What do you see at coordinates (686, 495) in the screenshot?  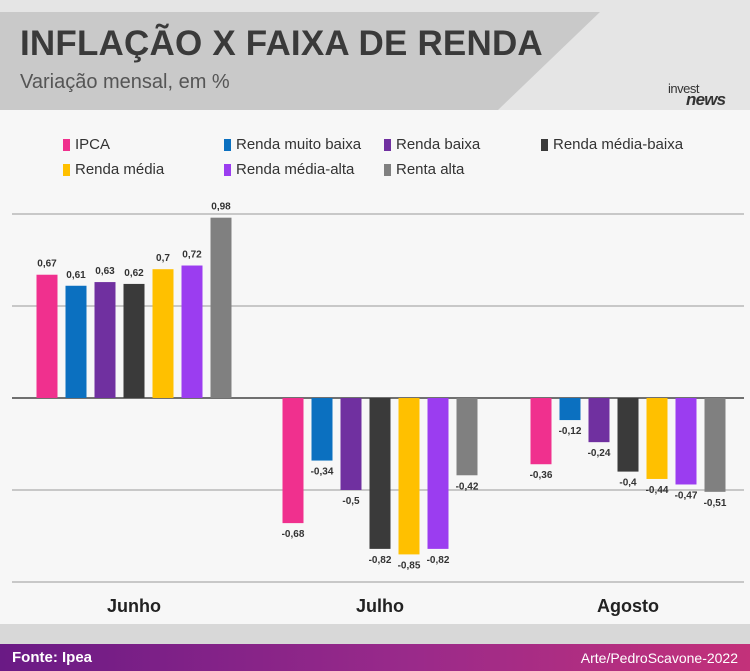 I see `data-label: -0,47` at bounding box center [686, 495].